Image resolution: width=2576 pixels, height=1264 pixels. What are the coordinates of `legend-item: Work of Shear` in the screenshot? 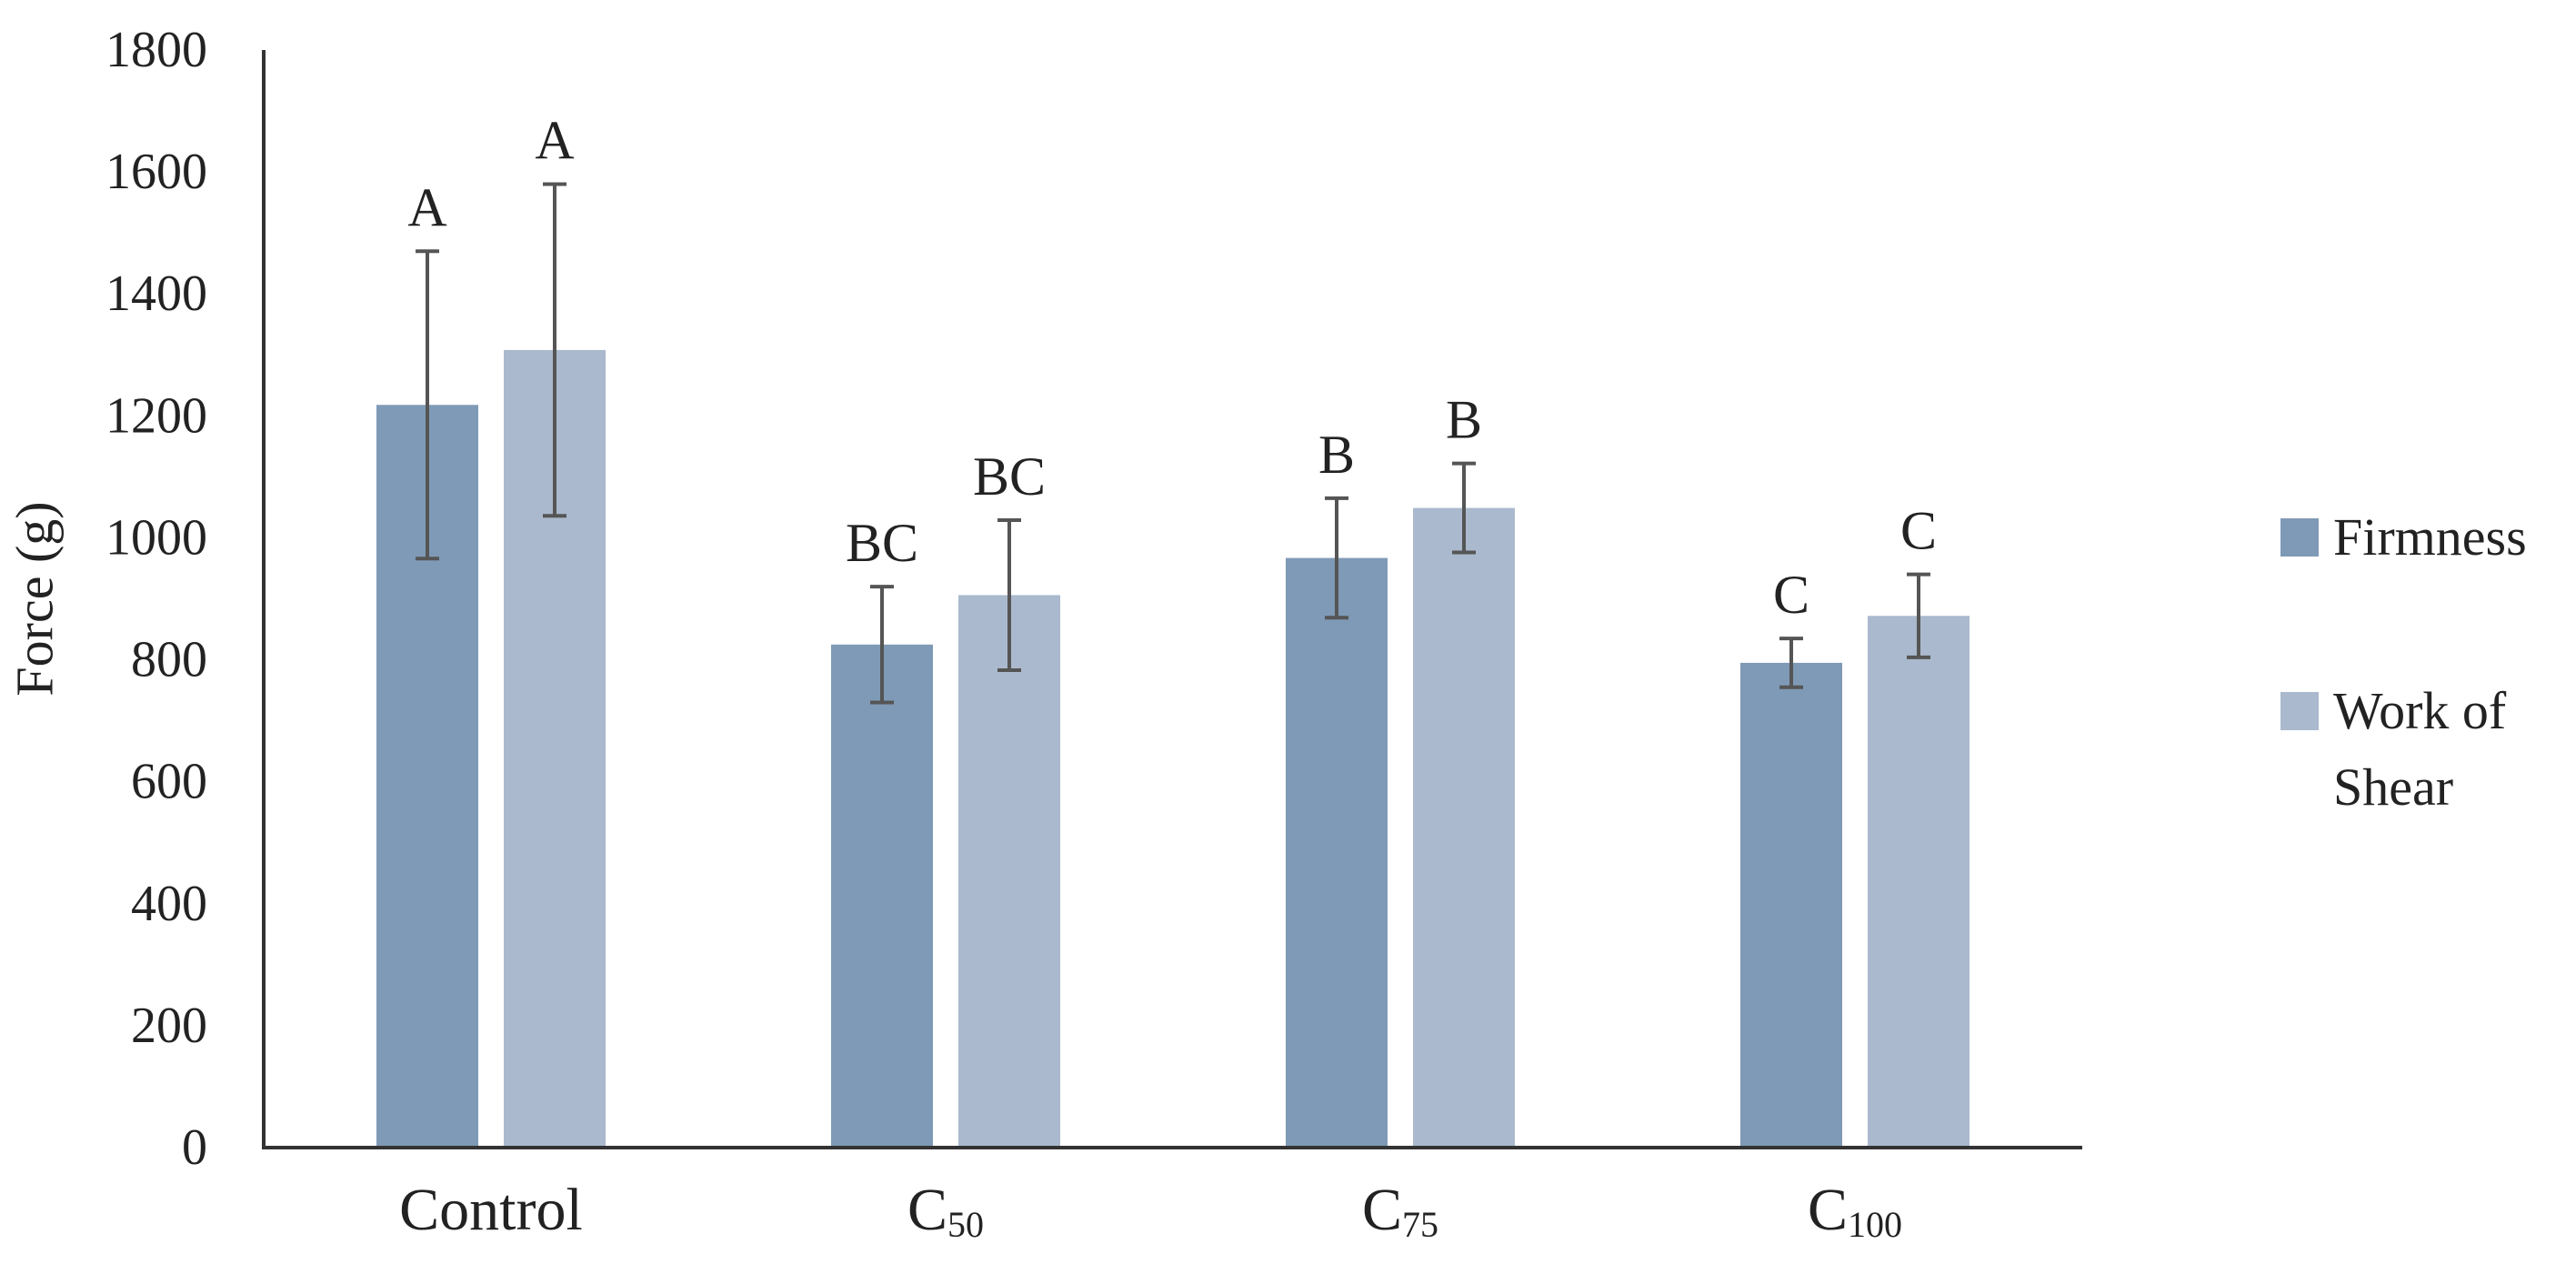 It's located at (2393, 749).